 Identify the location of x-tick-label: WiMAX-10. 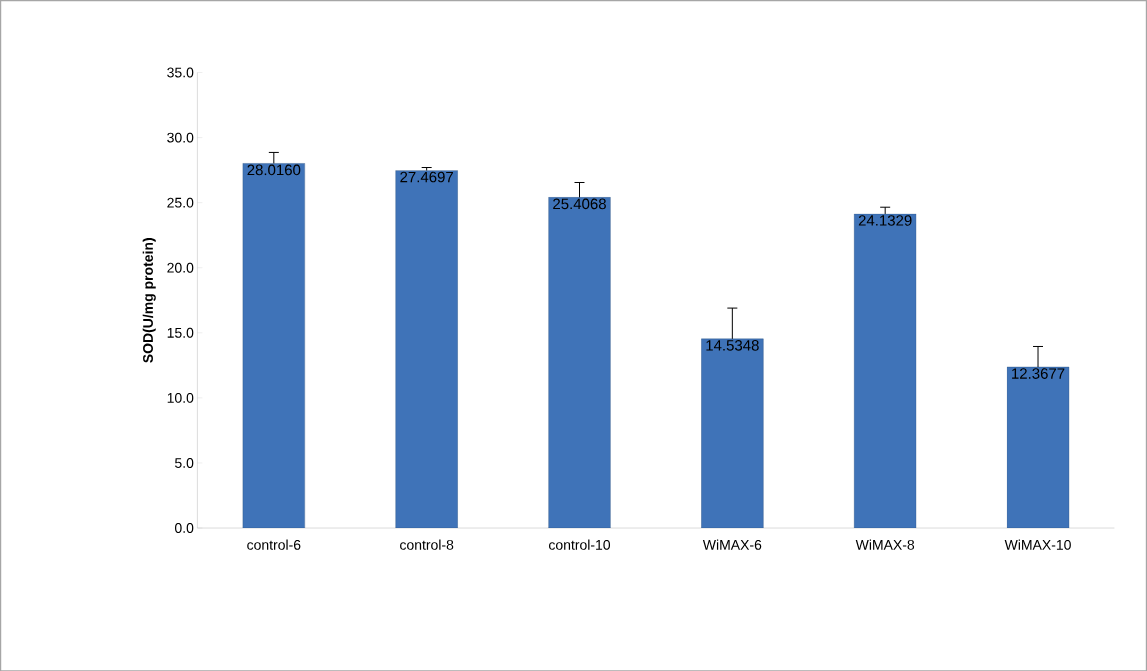
(1037, 544).